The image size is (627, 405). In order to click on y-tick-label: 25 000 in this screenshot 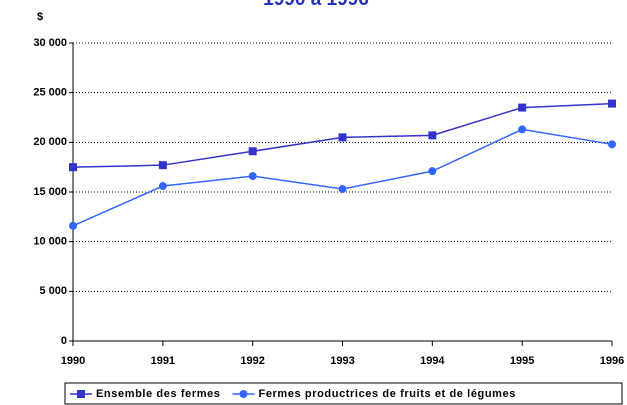, I will do `click(50, 93)`.